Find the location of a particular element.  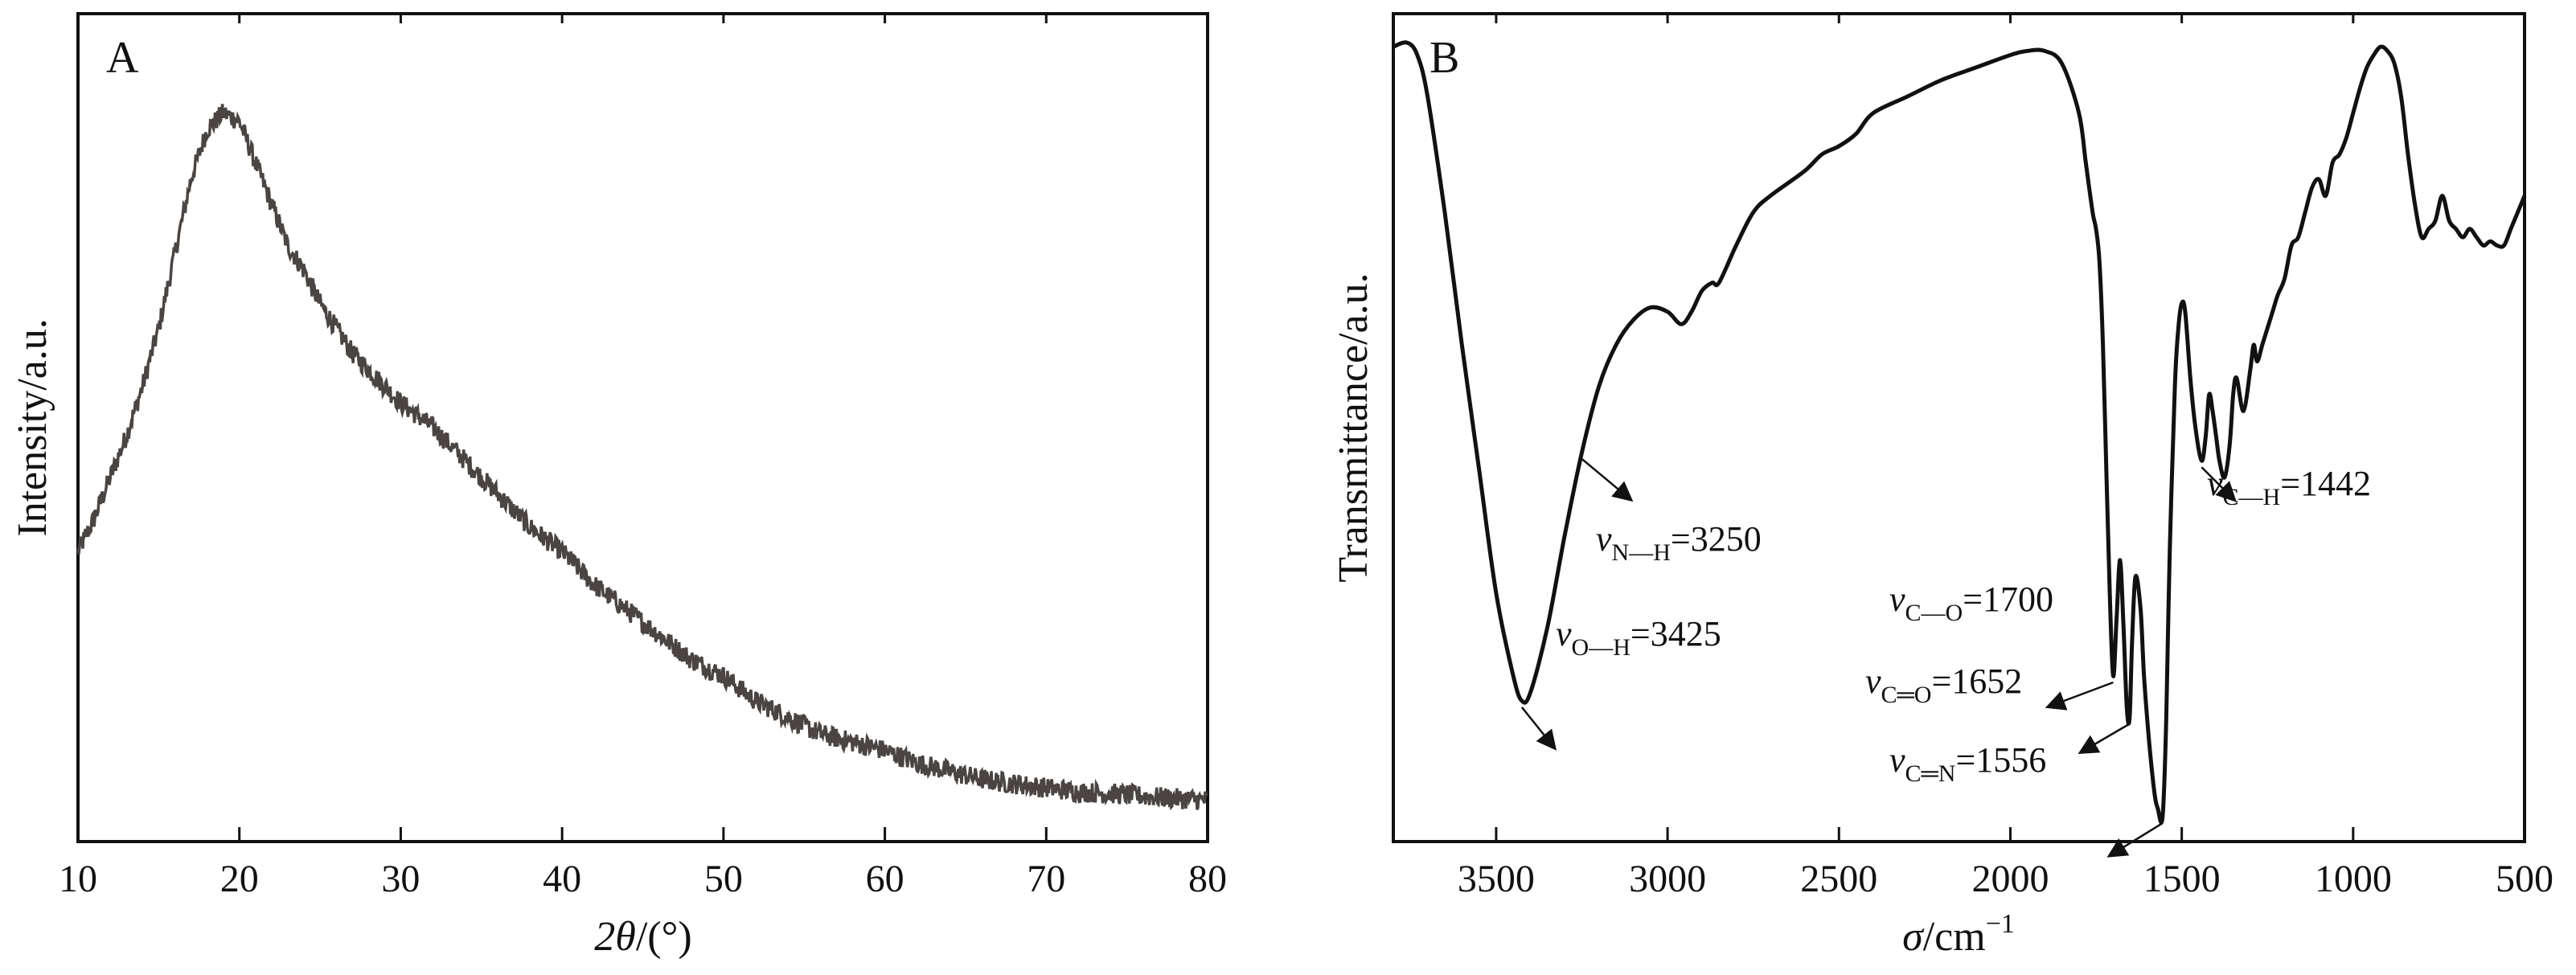

panel-b-x-tick-label: 3000 is located at coordinates (1667, 879).